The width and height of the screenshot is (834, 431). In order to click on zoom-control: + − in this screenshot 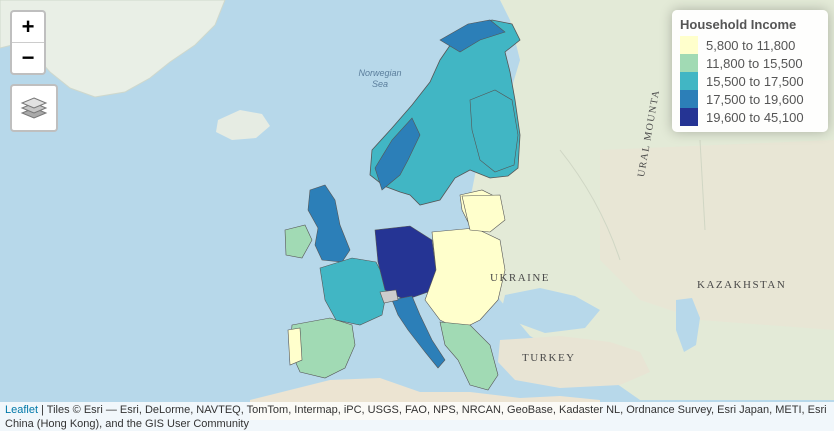, I will do `click(28, 42)`.